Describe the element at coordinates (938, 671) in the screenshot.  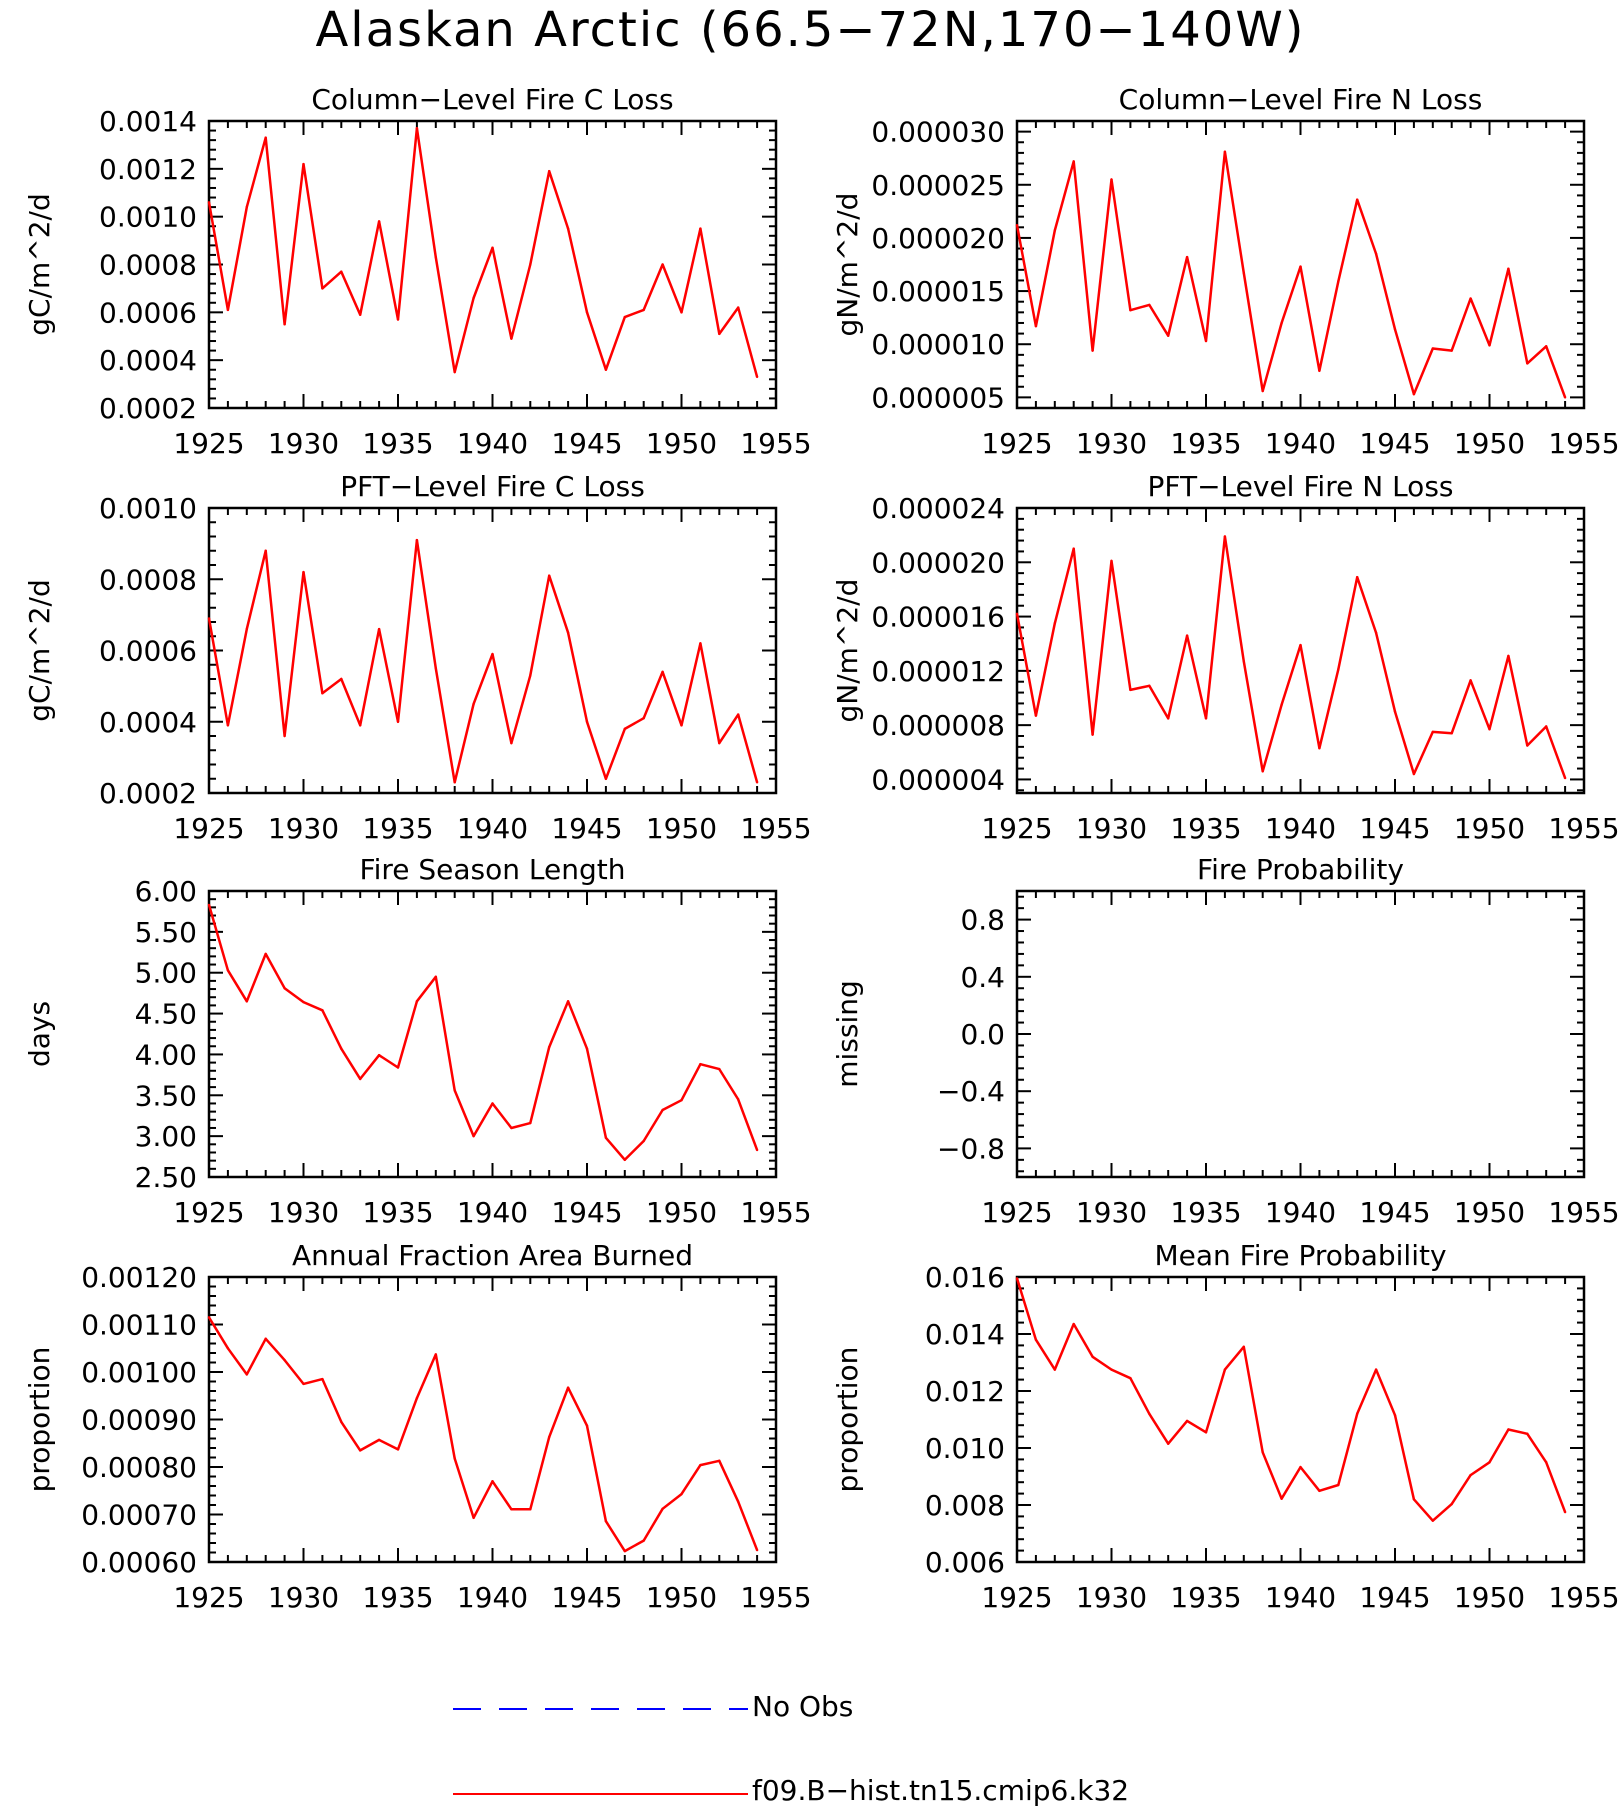
I see `y-tick-label: 0.000012` at that location.